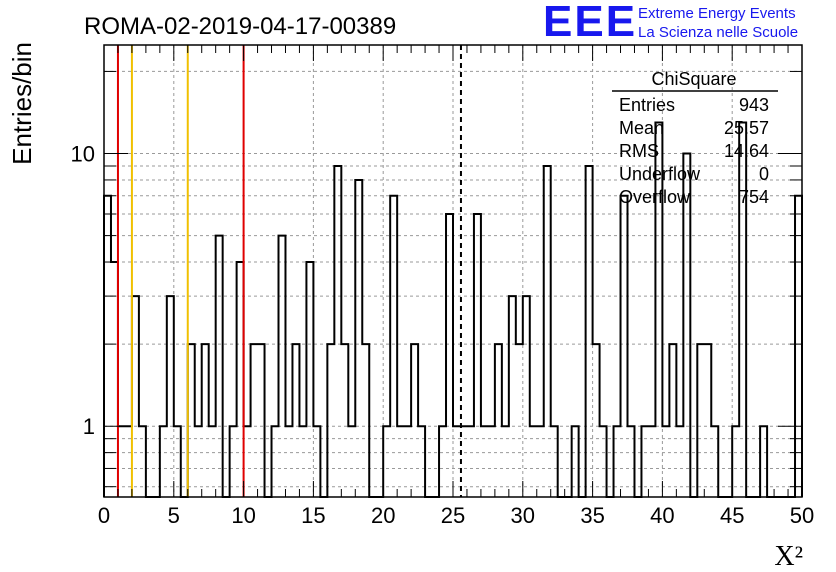  I want to click on x-tick-label: 40, so click(662, 515).